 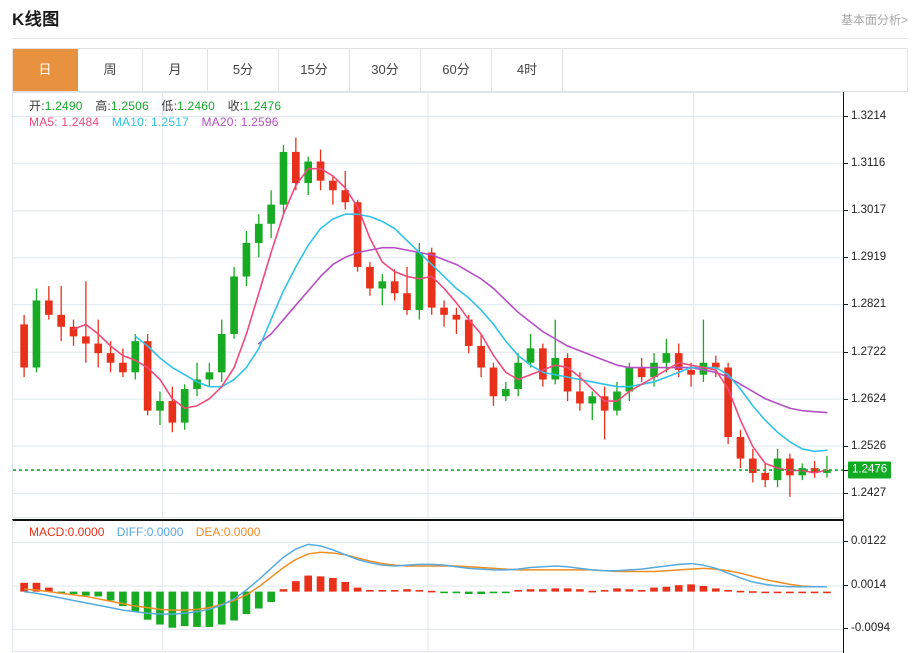 I want to click on close-label: 收:, so click(x=235, y=106).